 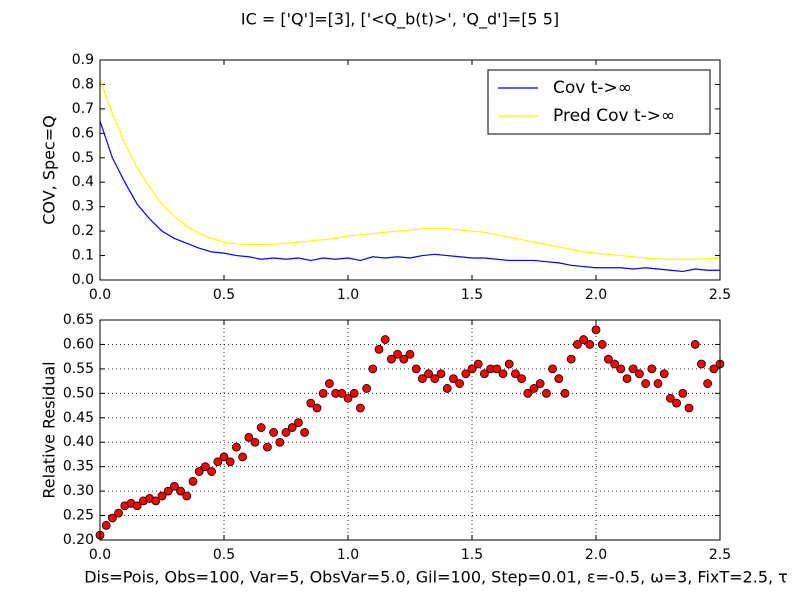 What do you see at coordinates (78, 442) in the screenshot?
I see `y-tick-label: 0.40` at bounding box center [78, 442].